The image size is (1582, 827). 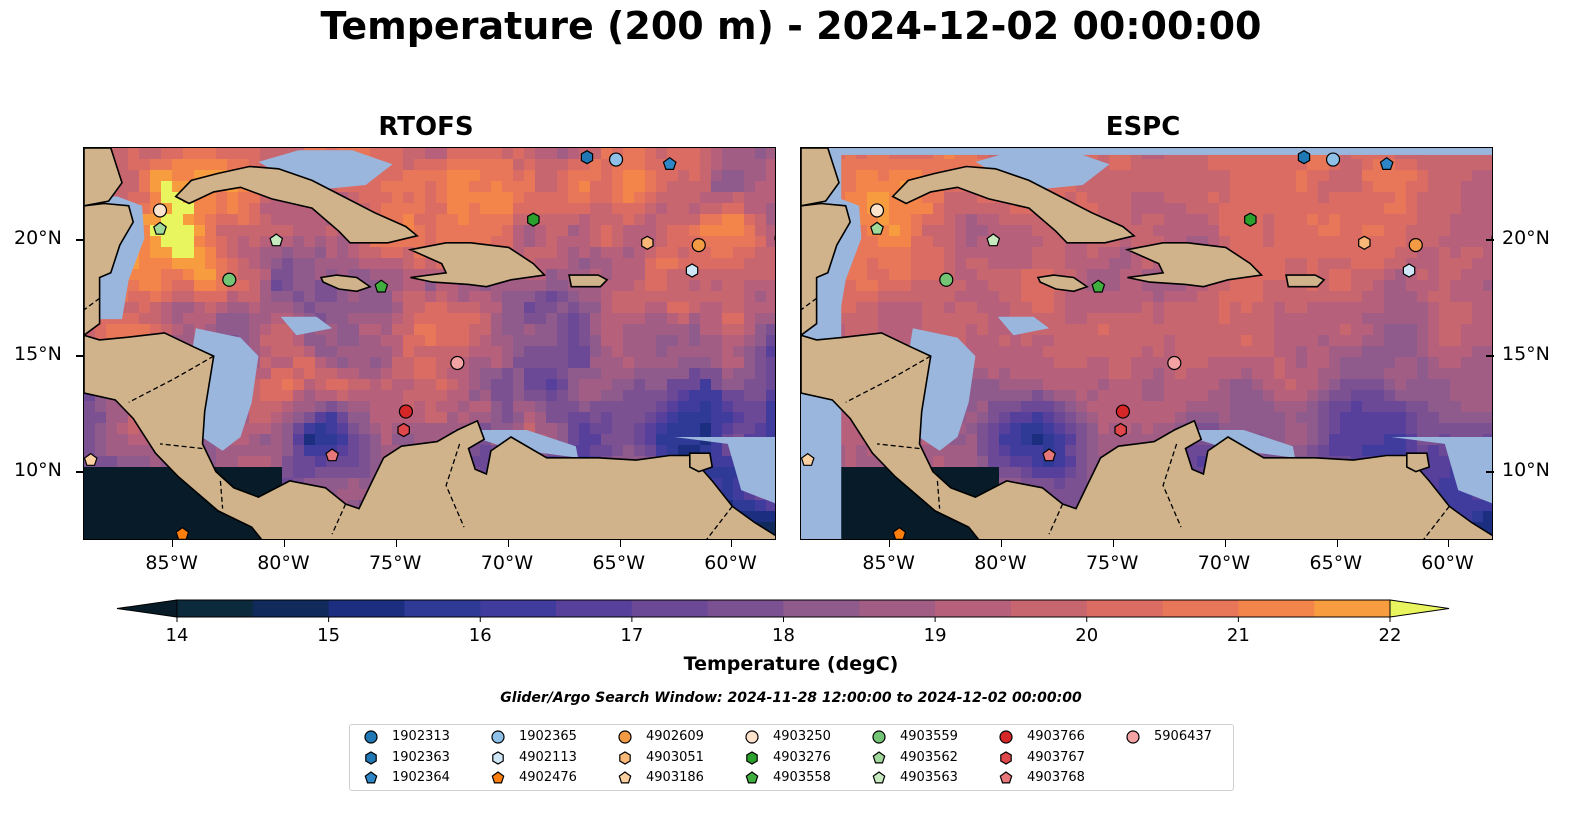 What do you see at coordinates (929, 777) in the screenshot?
I see `legend-label: 4903563` at bounding box center [929, 777].